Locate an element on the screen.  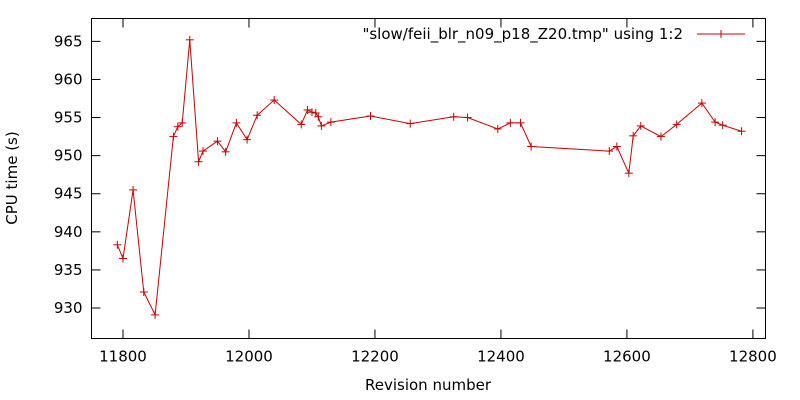
y-tick-label: 950 is located at coordinates (68, 156).